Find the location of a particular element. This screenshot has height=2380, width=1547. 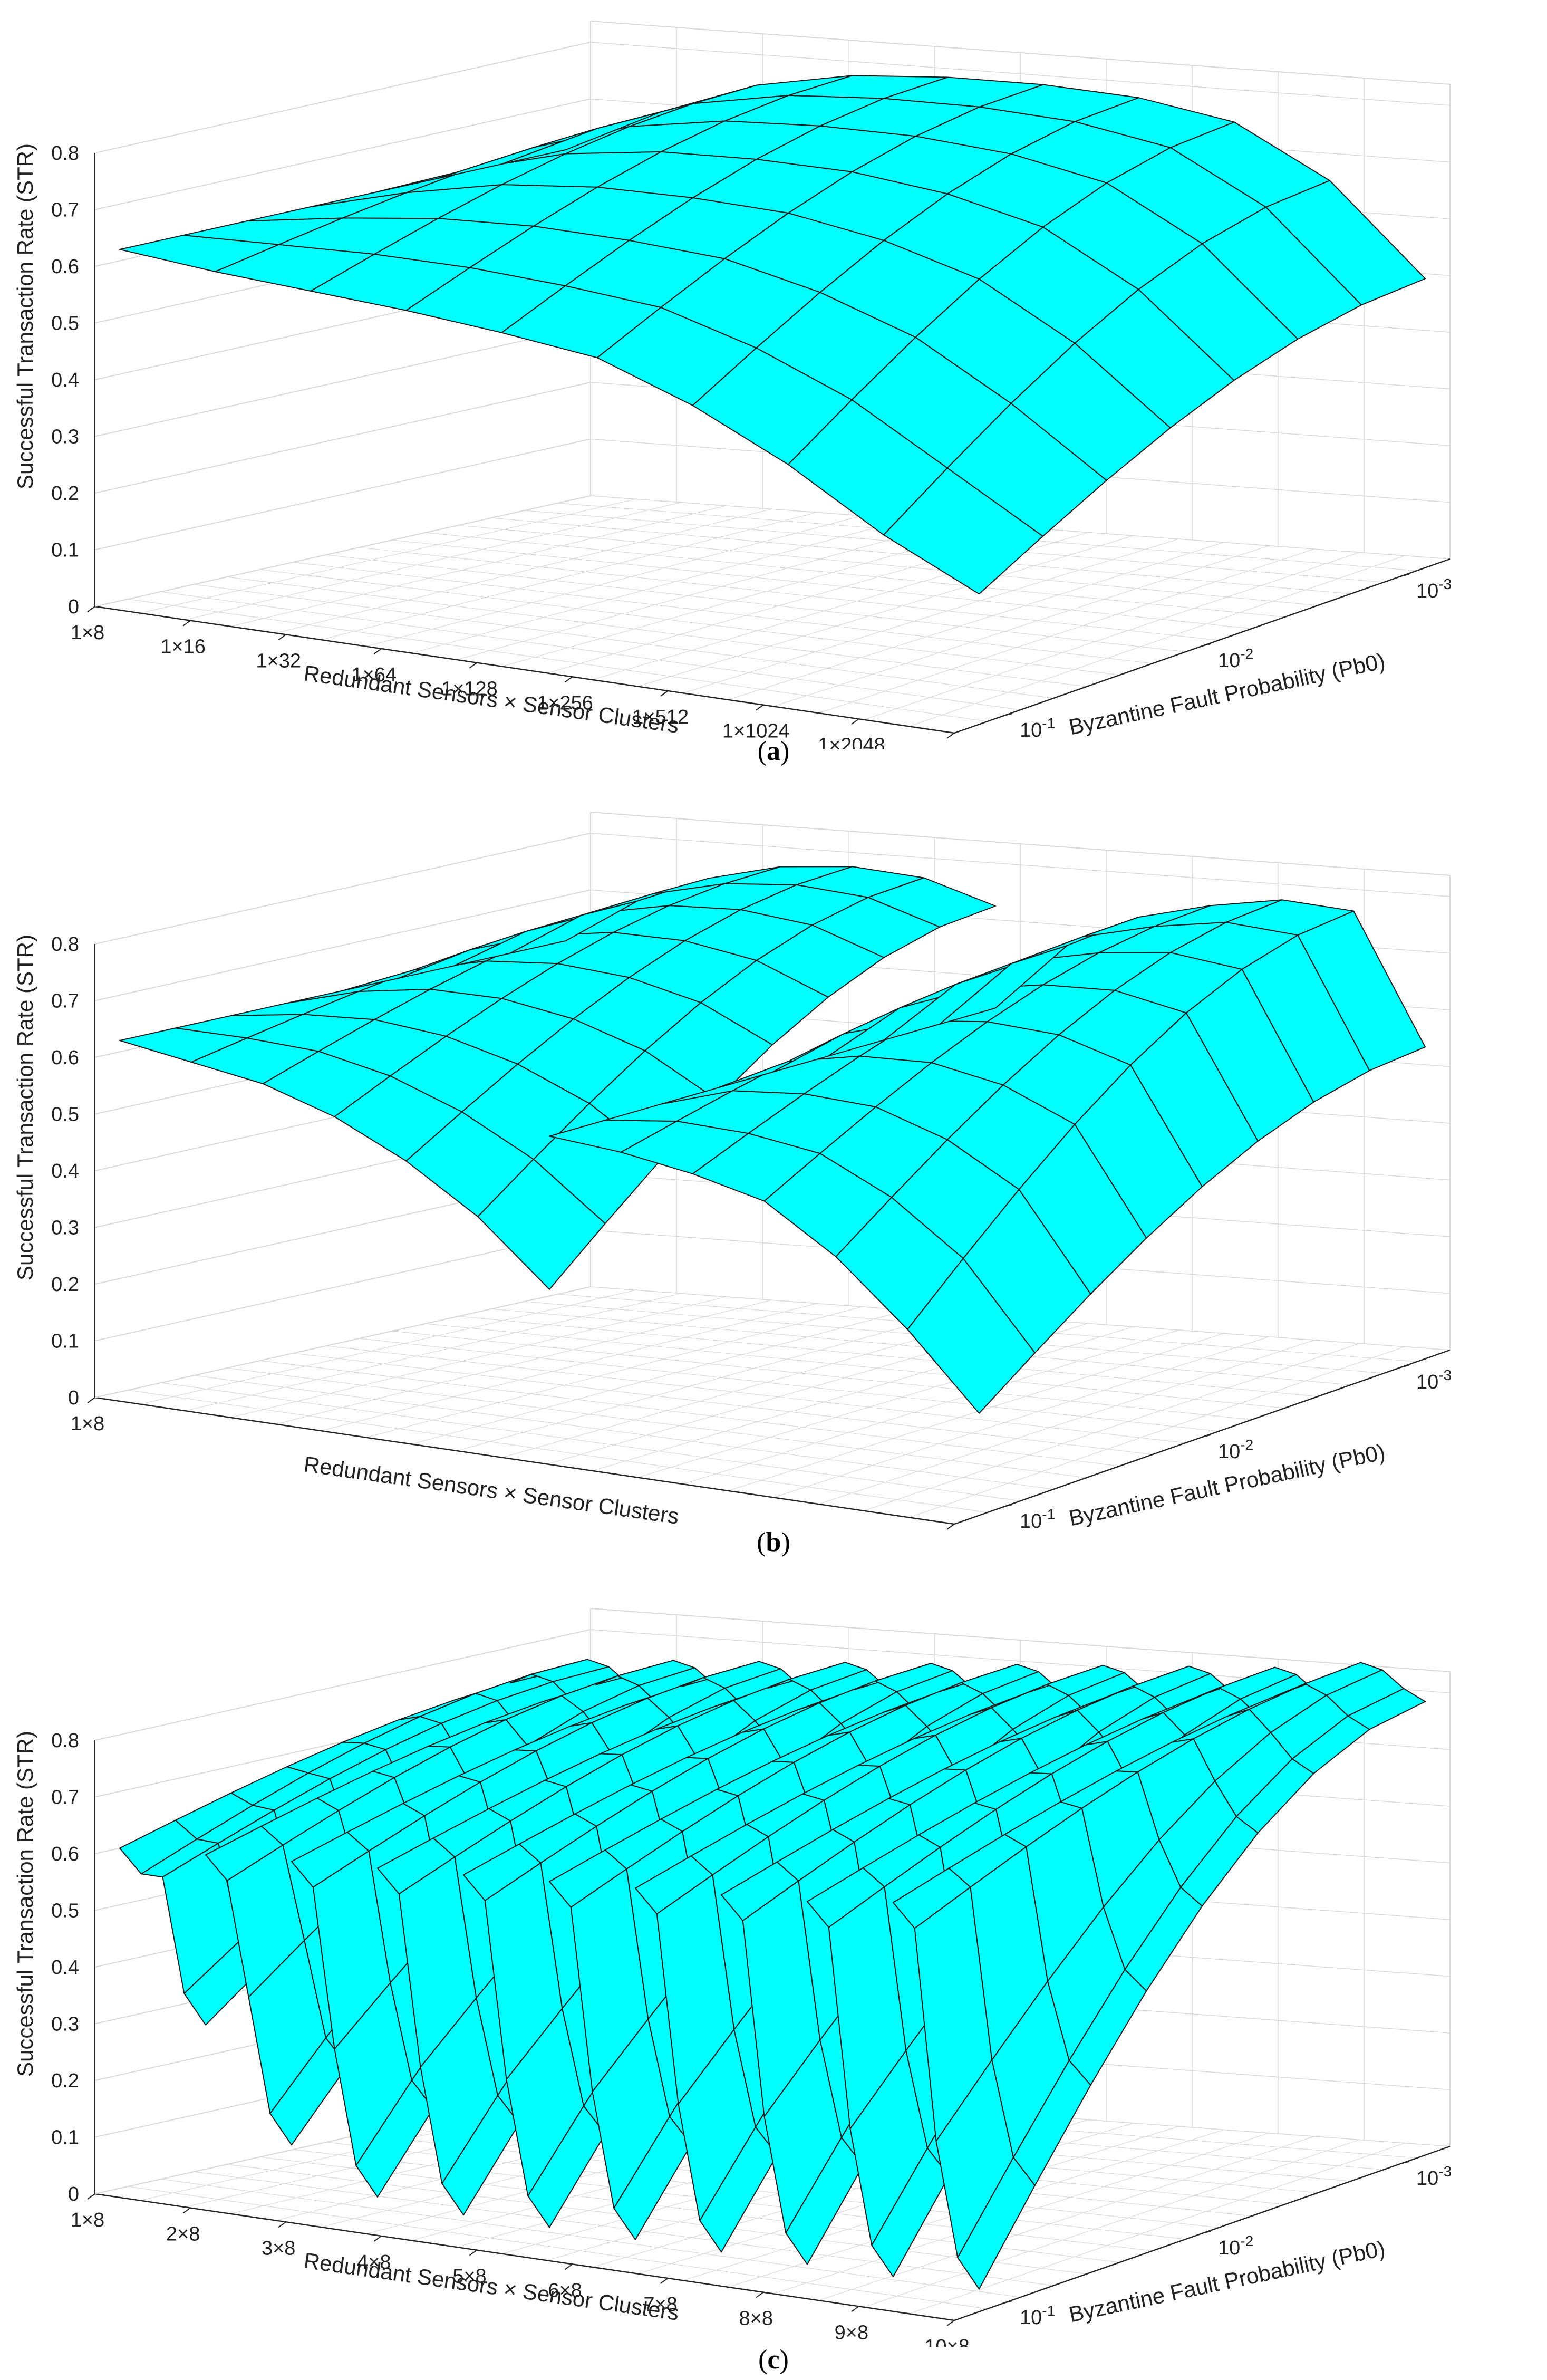

z-tick-label: 0.6 is located at coordinates (65, 1058).